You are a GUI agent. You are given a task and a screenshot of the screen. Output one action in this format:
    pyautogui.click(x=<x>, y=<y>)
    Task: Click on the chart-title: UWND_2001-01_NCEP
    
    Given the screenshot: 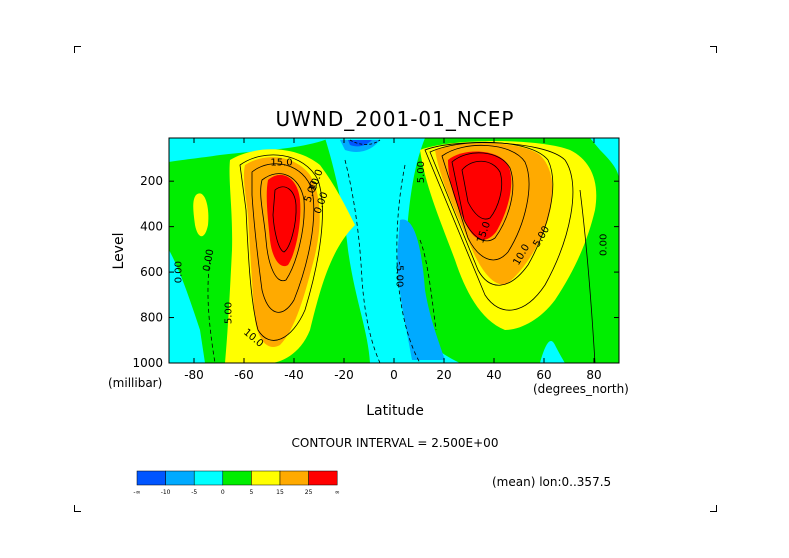 What is the action you would take?
    pyautogui.click(x=395, y=119)
    